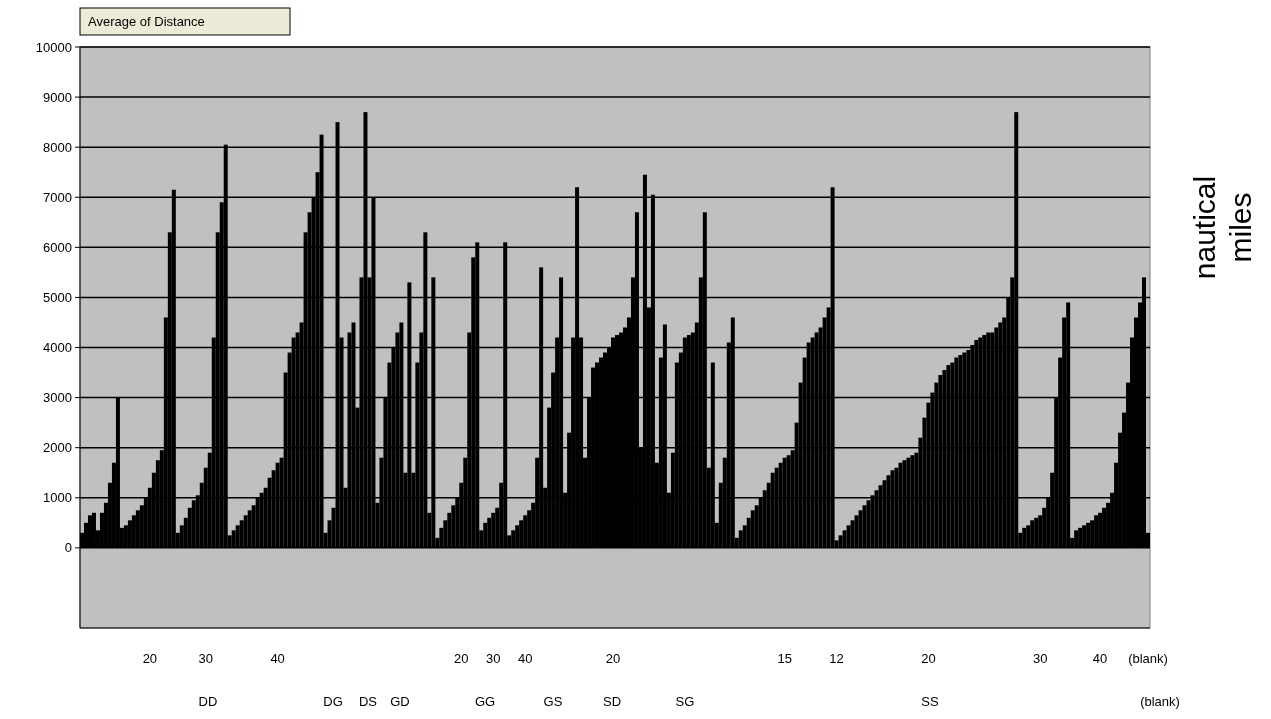  What do you see at coordinates (57, 398) in the screenshot?
I see `y-tick-label: 3000` at bounding box center [57, 398].